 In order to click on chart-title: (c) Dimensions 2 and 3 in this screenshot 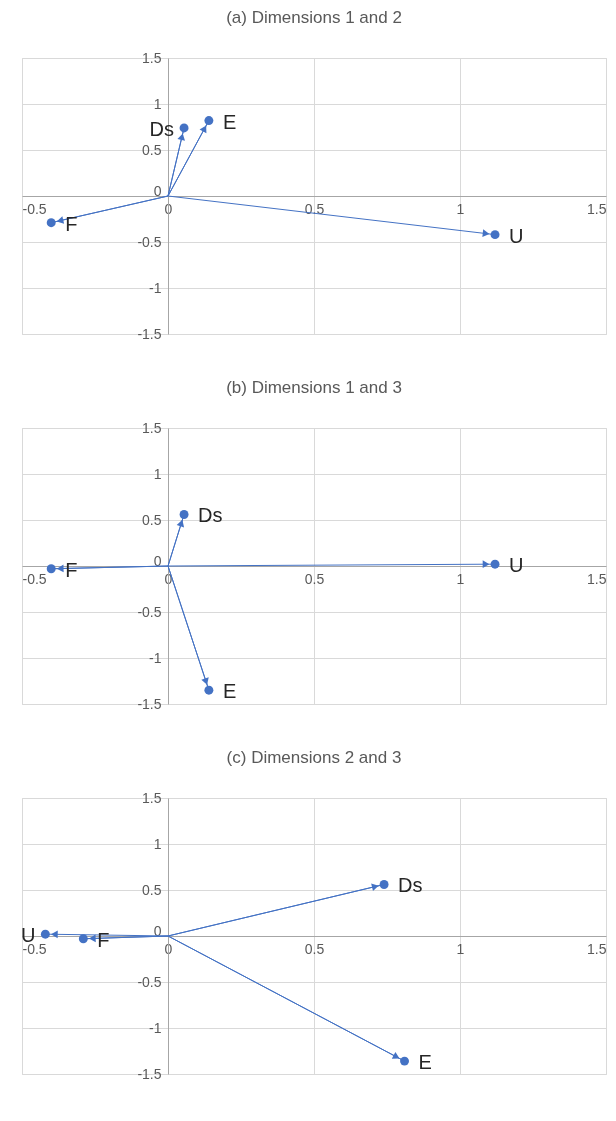, I will do `click(314, 757)`.